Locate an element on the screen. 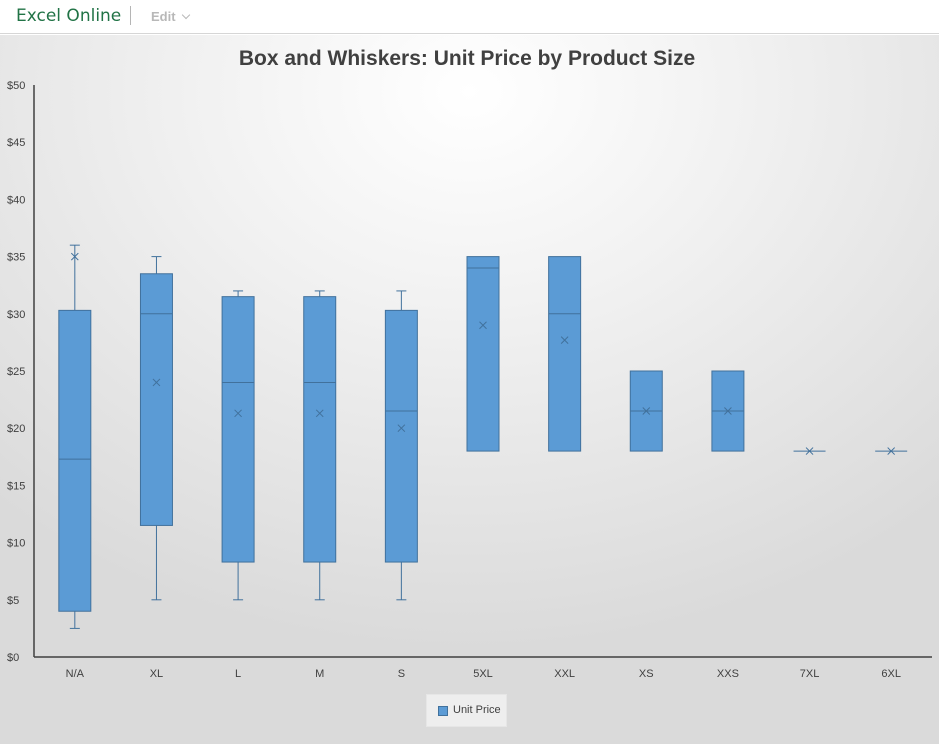  x-tick-label: XXS is located at coordinates (728, 674).